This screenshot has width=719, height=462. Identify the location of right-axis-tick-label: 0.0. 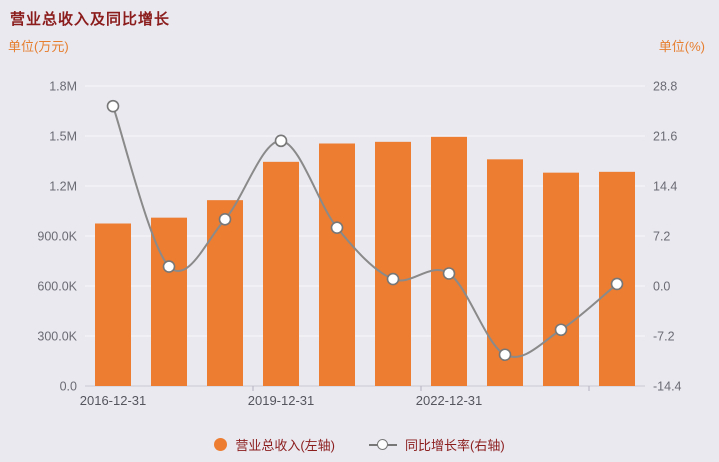
(661, 287).